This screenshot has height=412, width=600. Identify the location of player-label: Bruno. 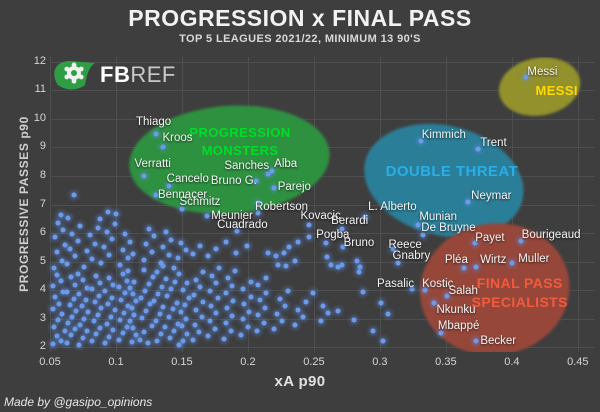
(359, 243).